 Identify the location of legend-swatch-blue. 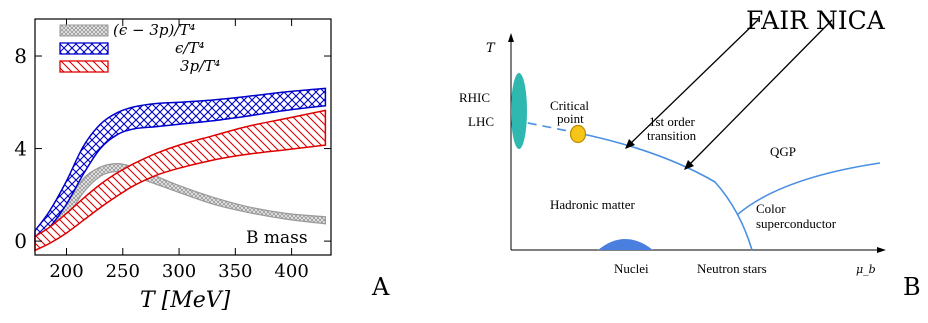
(84, 48).